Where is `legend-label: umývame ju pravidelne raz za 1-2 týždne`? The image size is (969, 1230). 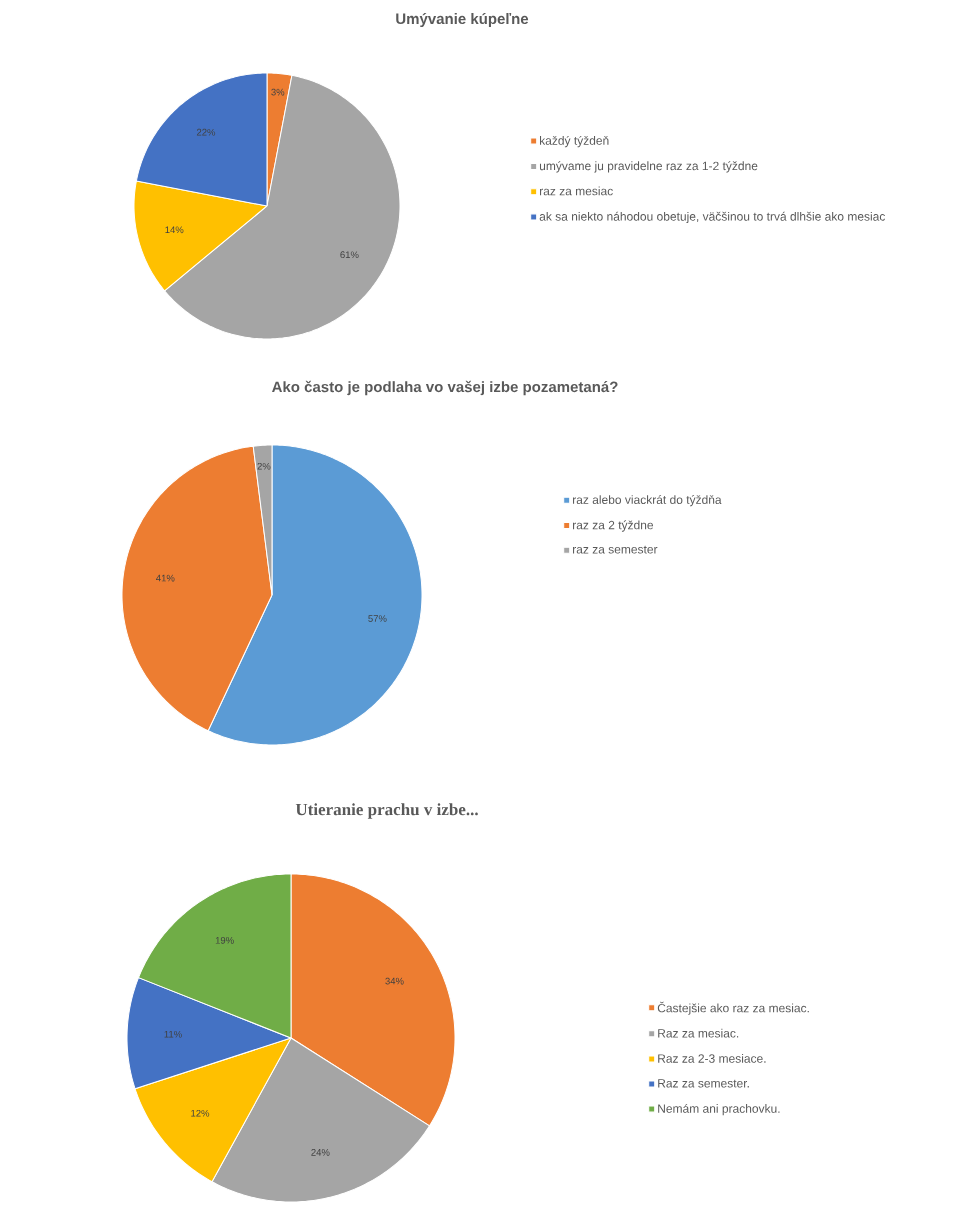
legend-label: umývame ju pravidelne raz za 1-2 týždne is located at coordinates (648, 167).